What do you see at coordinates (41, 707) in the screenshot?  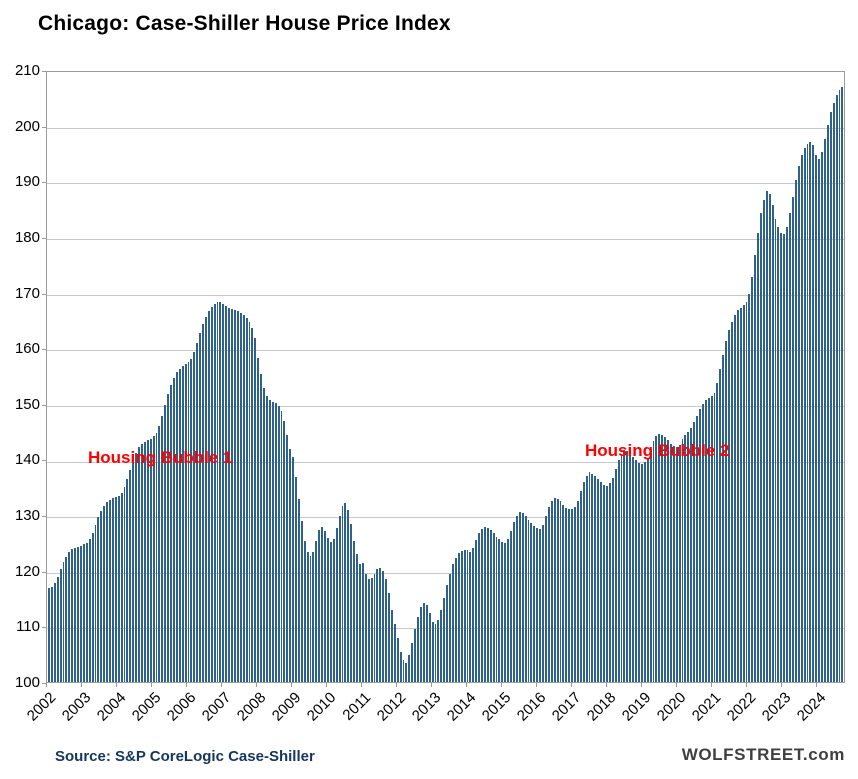 I see `x-tick-label: 2002` at bounding box center [41, 707].